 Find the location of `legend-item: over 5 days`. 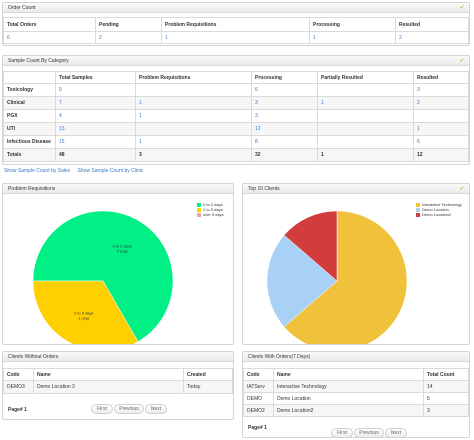

legend-item: over 5 days is located at coordinates (210, 214).